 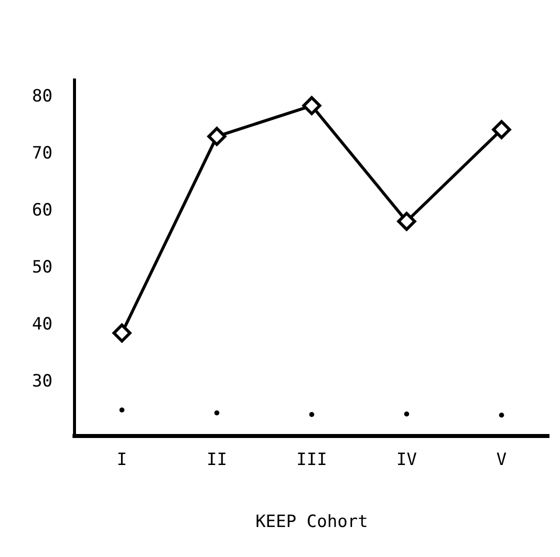 What do you see at coordinates (42, 96) in the screenshot?
I see `y-tick-label: 80` at bounding box center [42, 96].